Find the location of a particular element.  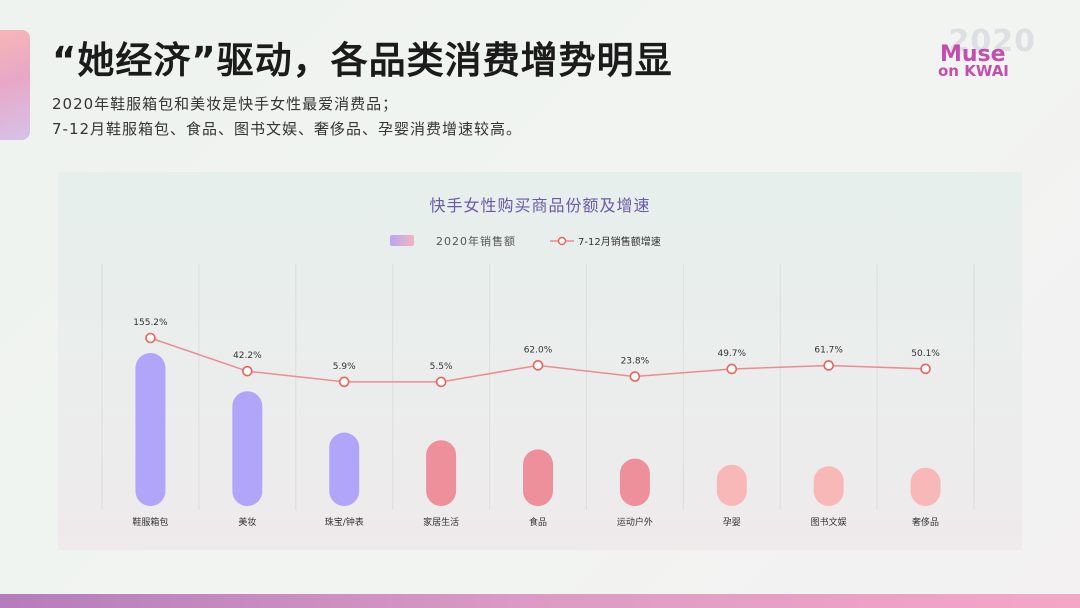

x-tick-label: 运动户外 is located at coordinates (635, 522).